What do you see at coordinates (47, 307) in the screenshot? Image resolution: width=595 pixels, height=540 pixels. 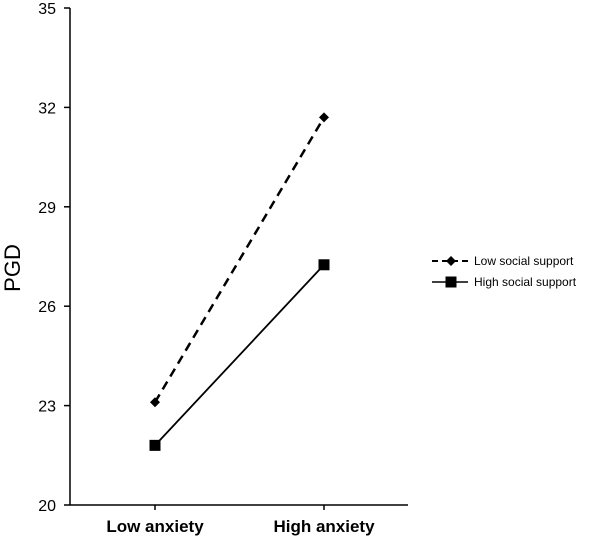 I see `y-tick-label: 26` at bounding box center [47, 307].